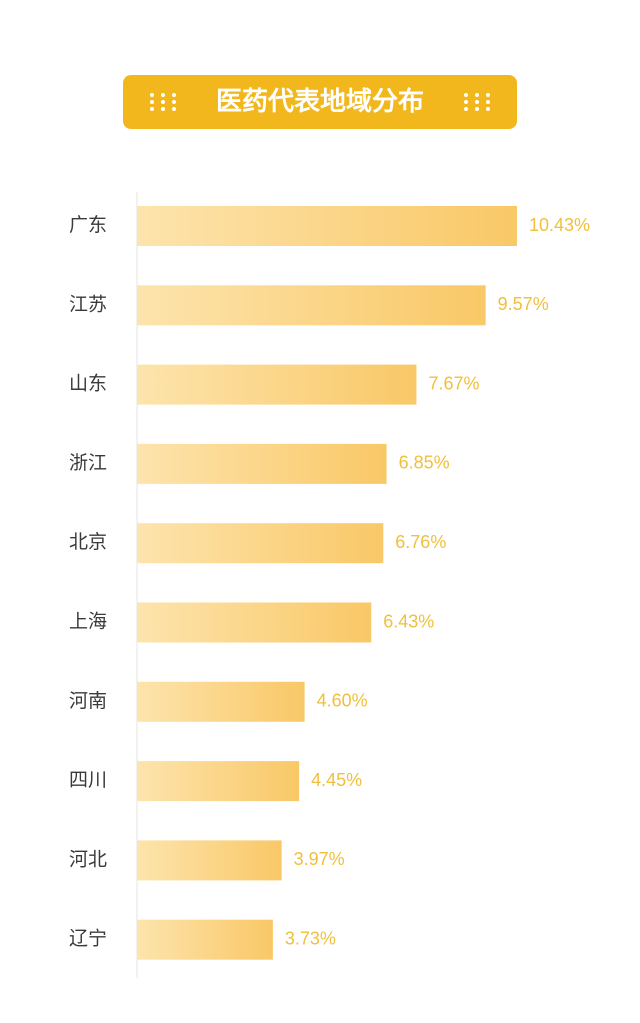 The image size is (640, 1023). Describe the element at coordinates (88, 542) in the screenshot. I see `y-tick-label: 北京` at that location.